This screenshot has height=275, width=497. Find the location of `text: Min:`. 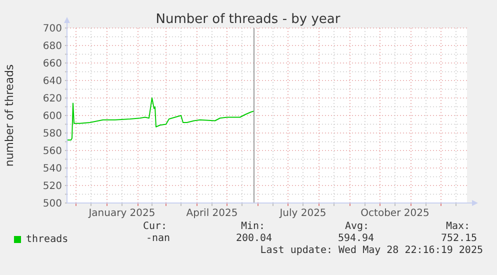

text: Min: is located at coordinates (253, 226).